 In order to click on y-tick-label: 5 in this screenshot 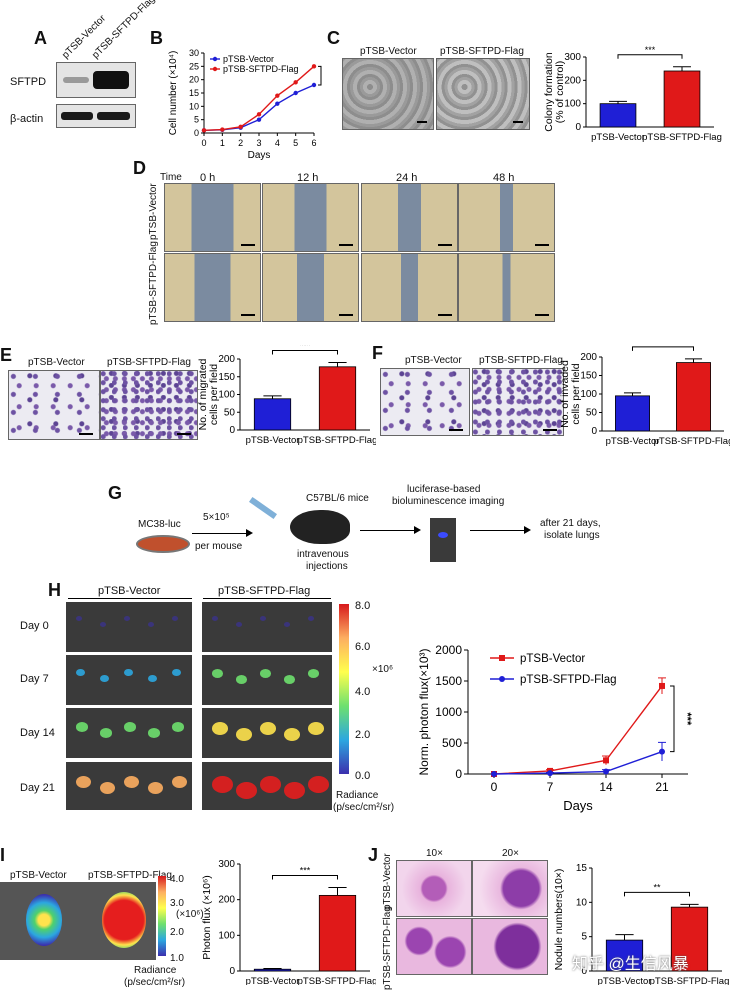, I will do `click(196, 120)`.